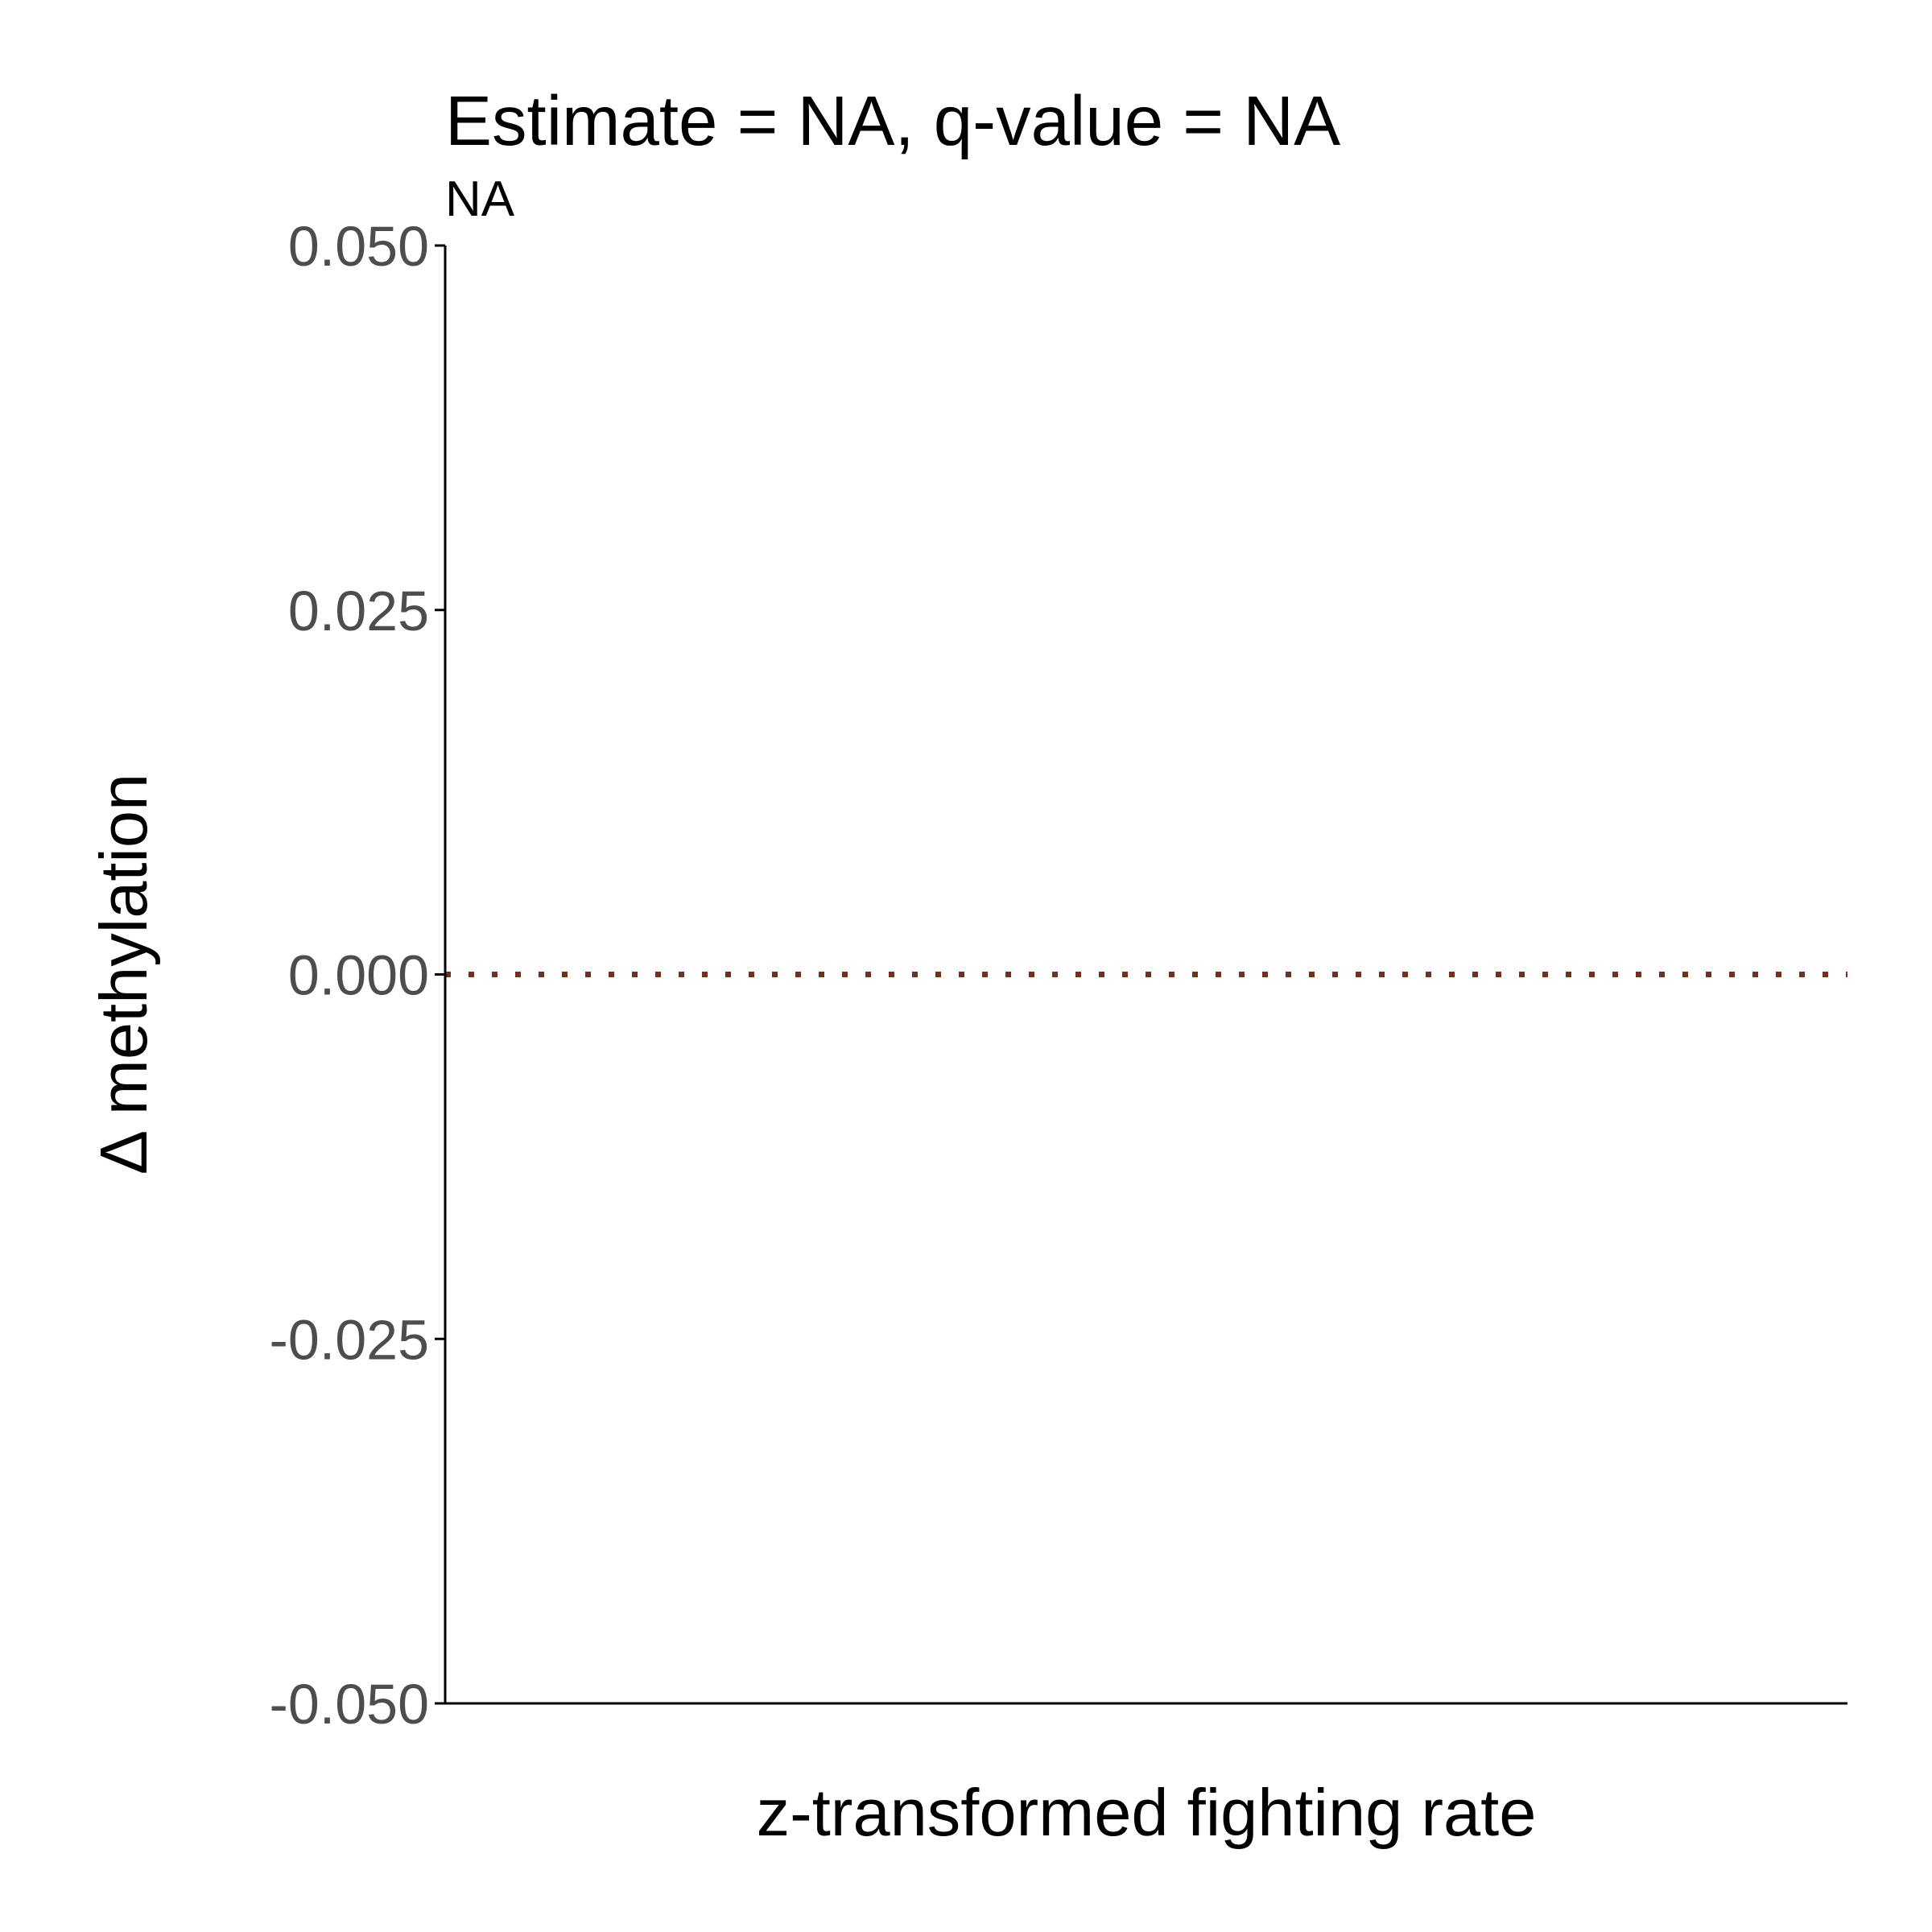 The width and height of the screenshot is (1932, 1932). Describe the element at coordinates (358, 246) in the screenshot. I see `y-tick-label: 0.050` at that location.